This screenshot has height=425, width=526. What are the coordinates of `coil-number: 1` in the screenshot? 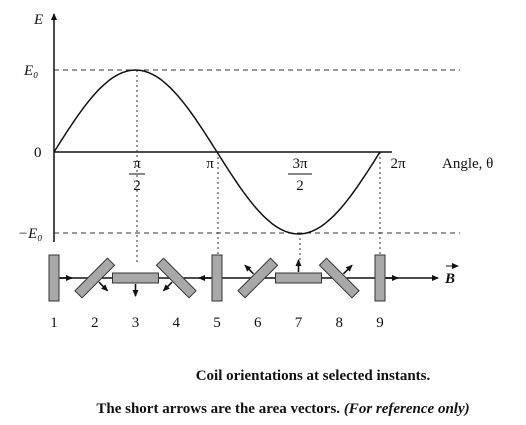 It's located at (54, 323).